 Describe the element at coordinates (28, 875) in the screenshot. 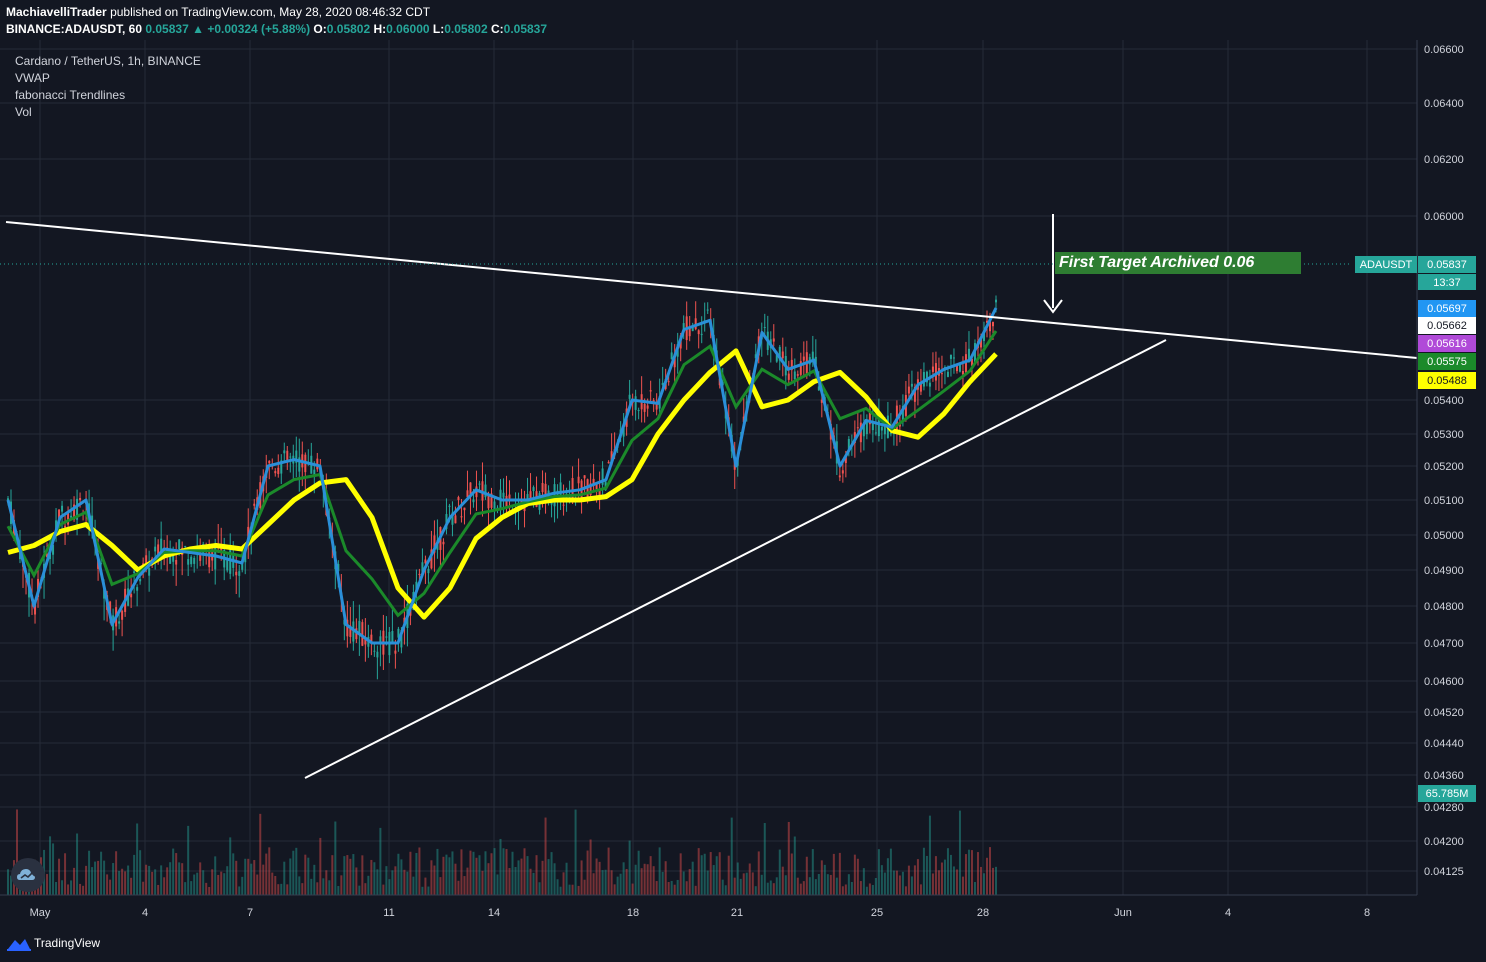

I see `scroll-to-realtime-button` at that location.